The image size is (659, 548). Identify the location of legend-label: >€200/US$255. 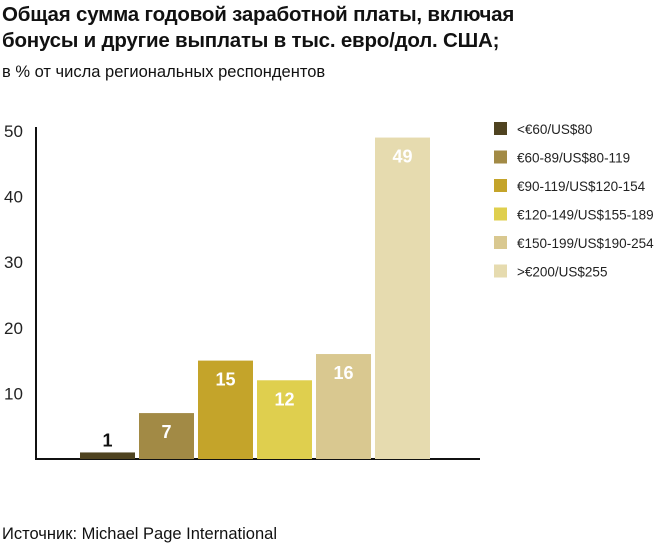
(562, 272).